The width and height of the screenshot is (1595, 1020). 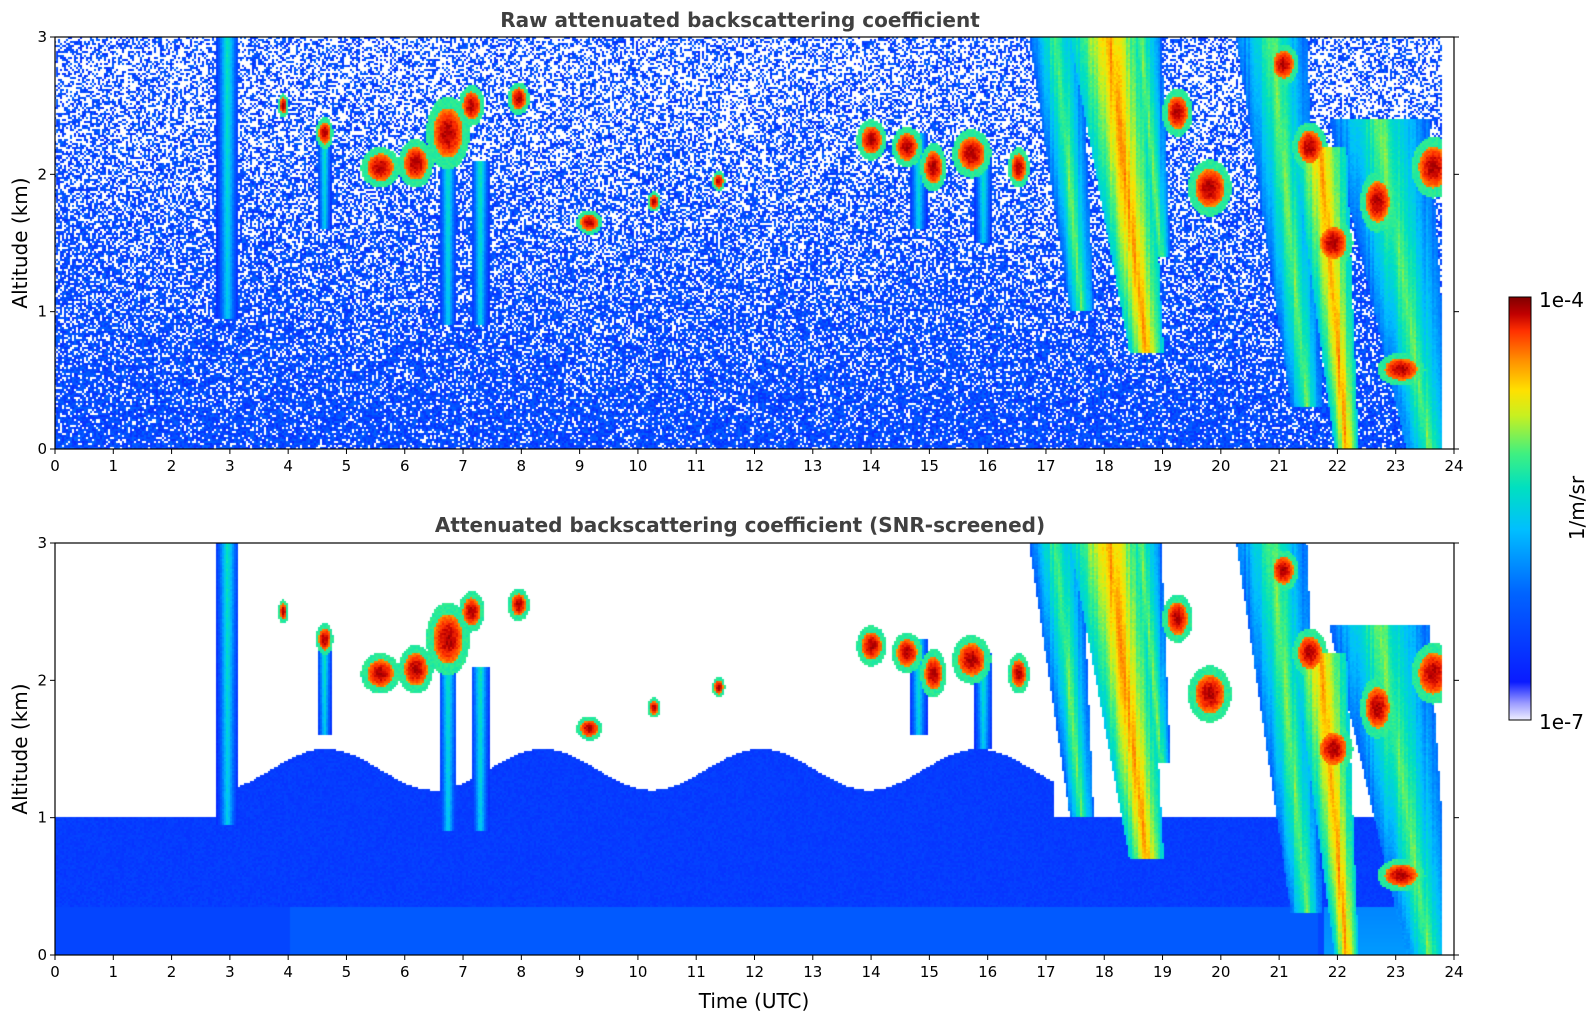 I want to click on snr-x-tick-label: 10, so click(x=637, y=972).